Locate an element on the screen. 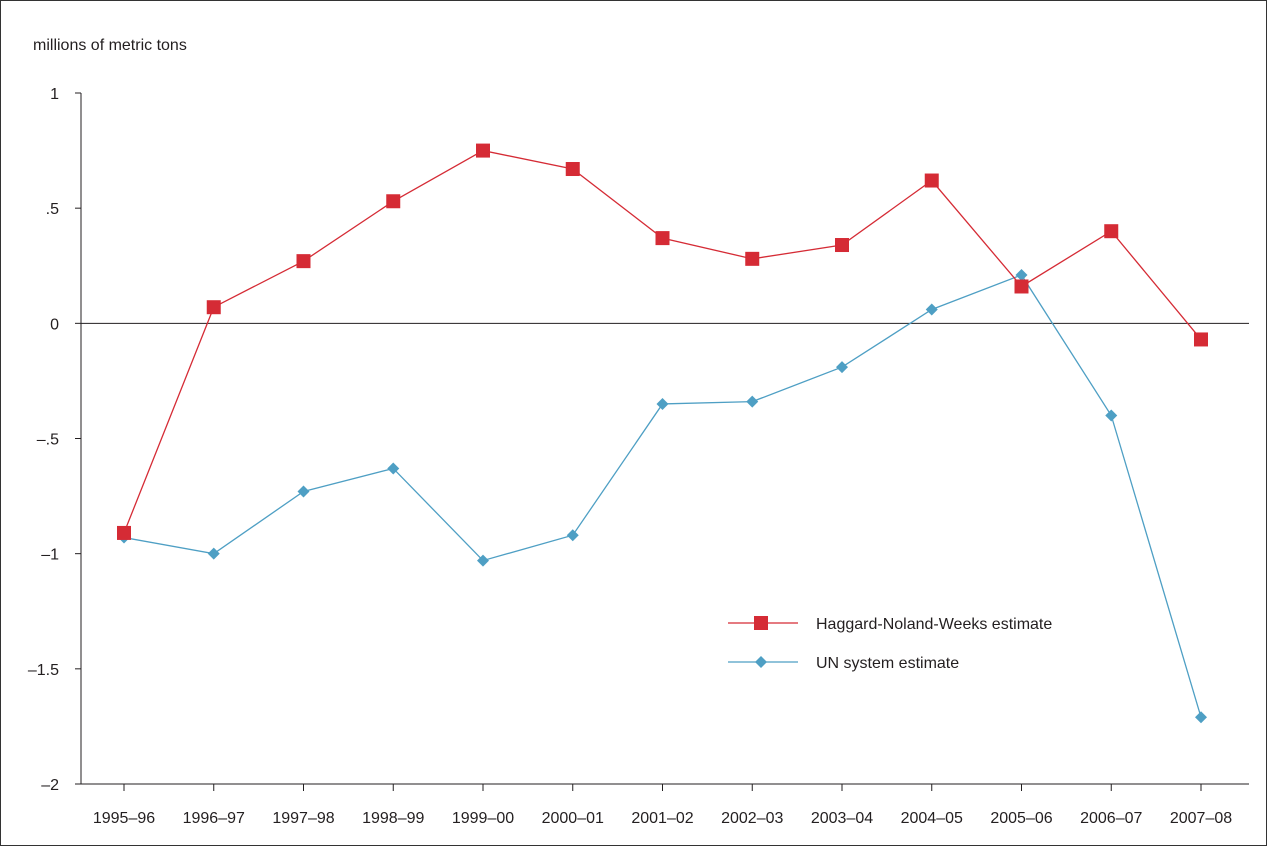  y-tick-label: –2 is located at coordinates (50, 785).